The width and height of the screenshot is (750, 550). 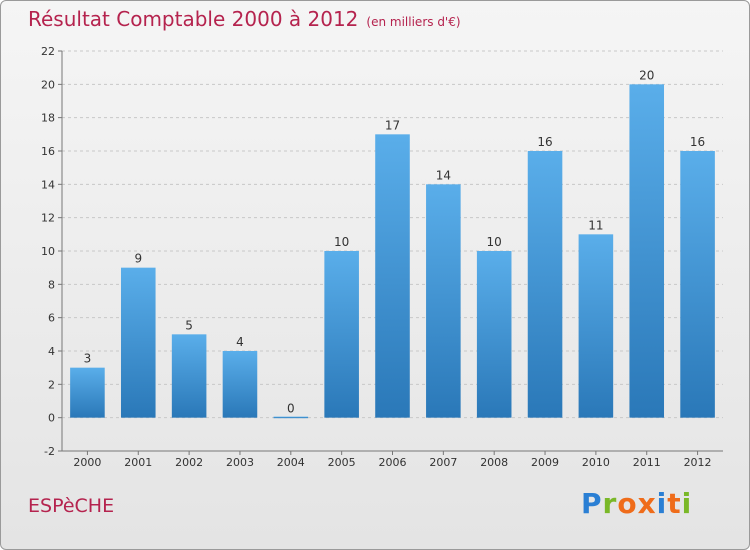 What do you see at coordinates (48, 118) in the screenshot?
I see `y-tick-label: 18` at bounding box center [48, 118].